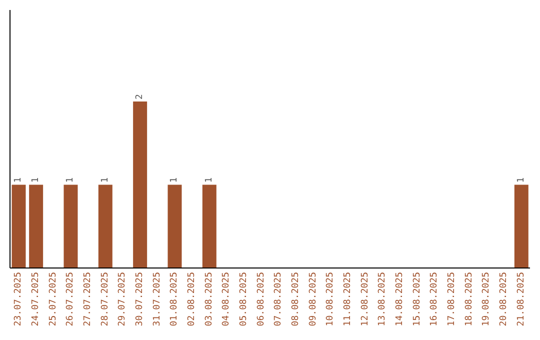 Image resolution: width=540 pixels, height=340 pixels. What do you see at coordinates (435, 299) in the screenshot?
I see `x-tick-label: 16.08.2025` at bounding box center [435, 299].